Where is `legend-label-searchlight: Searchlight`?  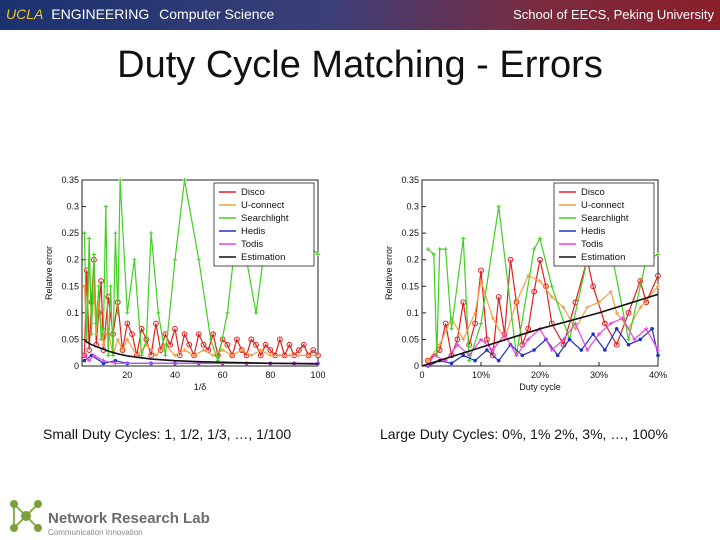
legend-label-searchlight: Searchlight is located at coordinates (605, 218).